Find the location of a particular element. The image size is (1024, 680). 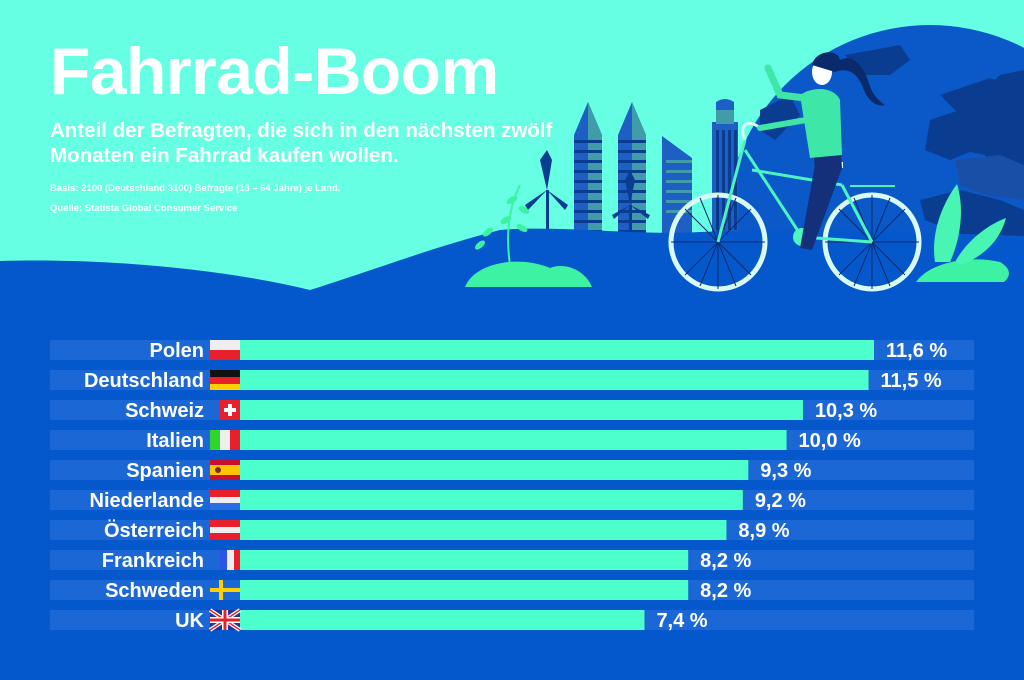

category-label: Schweden is located at coordinates (154, 591).